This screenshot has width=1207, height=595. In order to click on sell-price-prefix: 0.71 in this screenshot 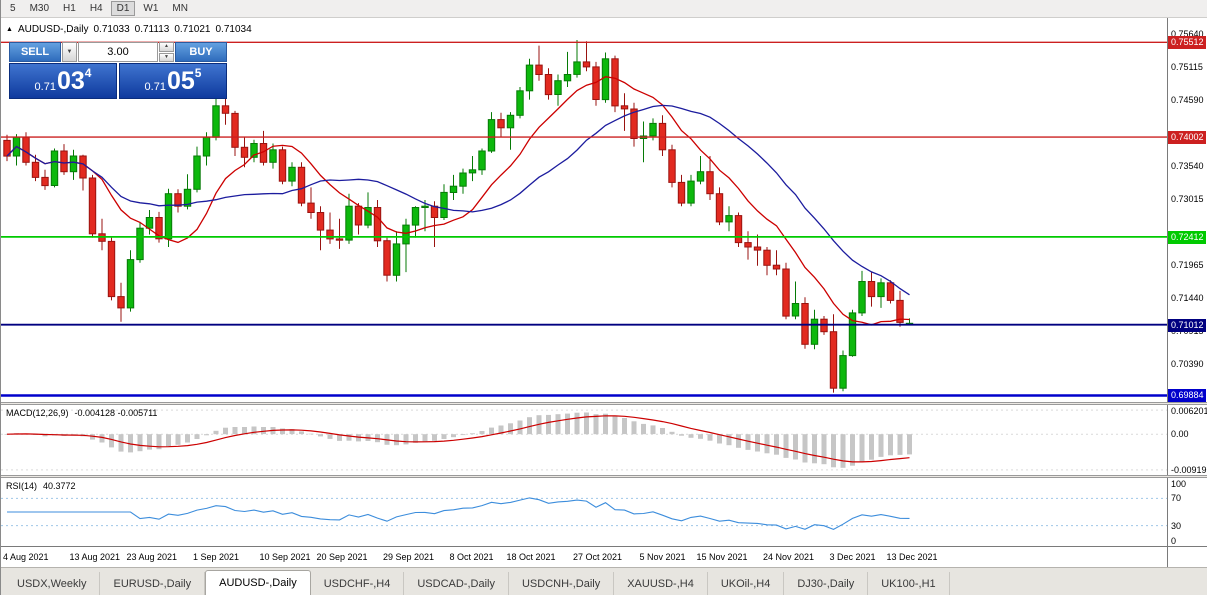, I will do `click(45, 87)`.